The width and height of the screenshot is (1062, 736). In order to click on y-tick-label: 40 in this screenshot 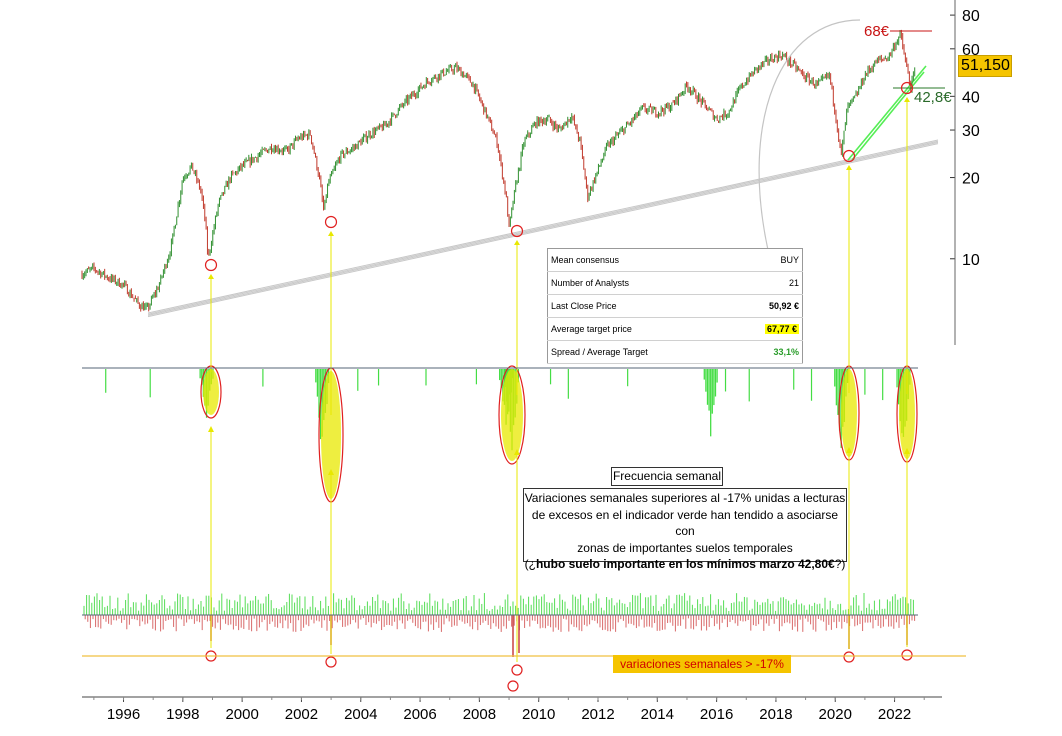, I will do `click(971, 97)`.